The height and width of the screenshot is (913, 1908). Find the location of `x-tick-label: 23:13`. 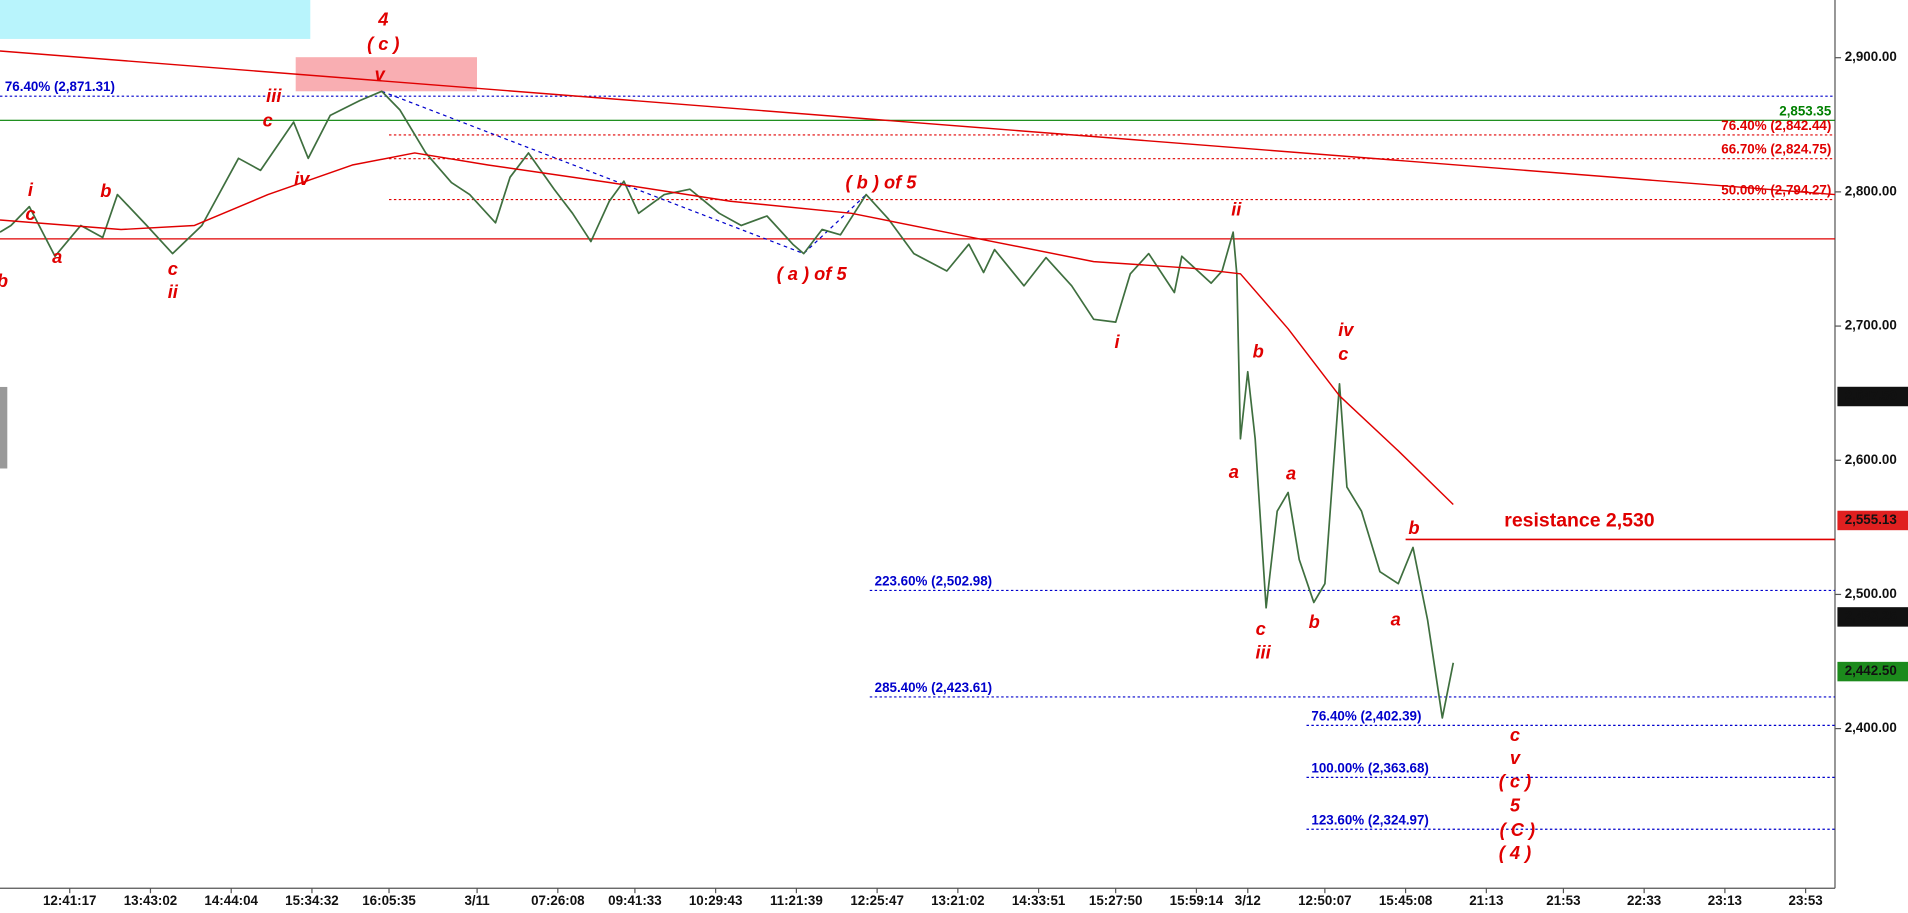

x-tick-label: 23:13 is located at coordinates (1725, 900).